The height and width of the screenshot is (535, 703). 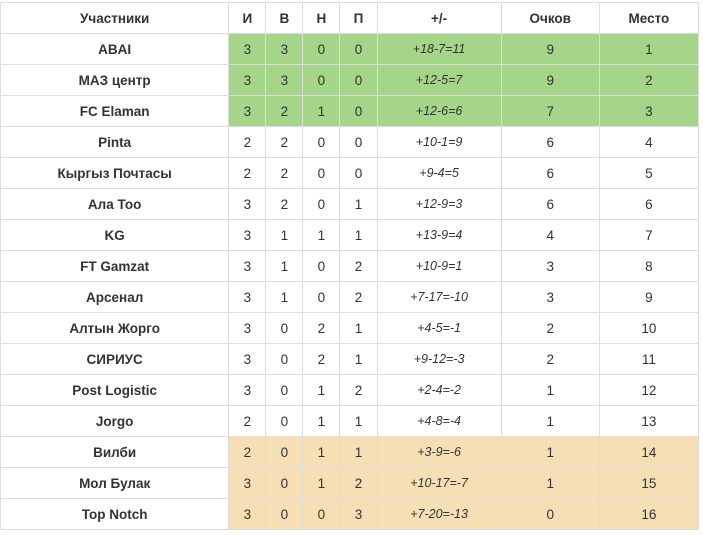 I want to click on team-name-cell: МАЗ центр, so click(x=115, y=80).